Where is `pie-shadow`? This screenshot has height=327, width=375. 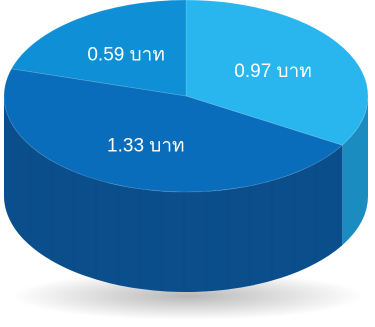
pie-shadow is located at coordinates (188, 296).